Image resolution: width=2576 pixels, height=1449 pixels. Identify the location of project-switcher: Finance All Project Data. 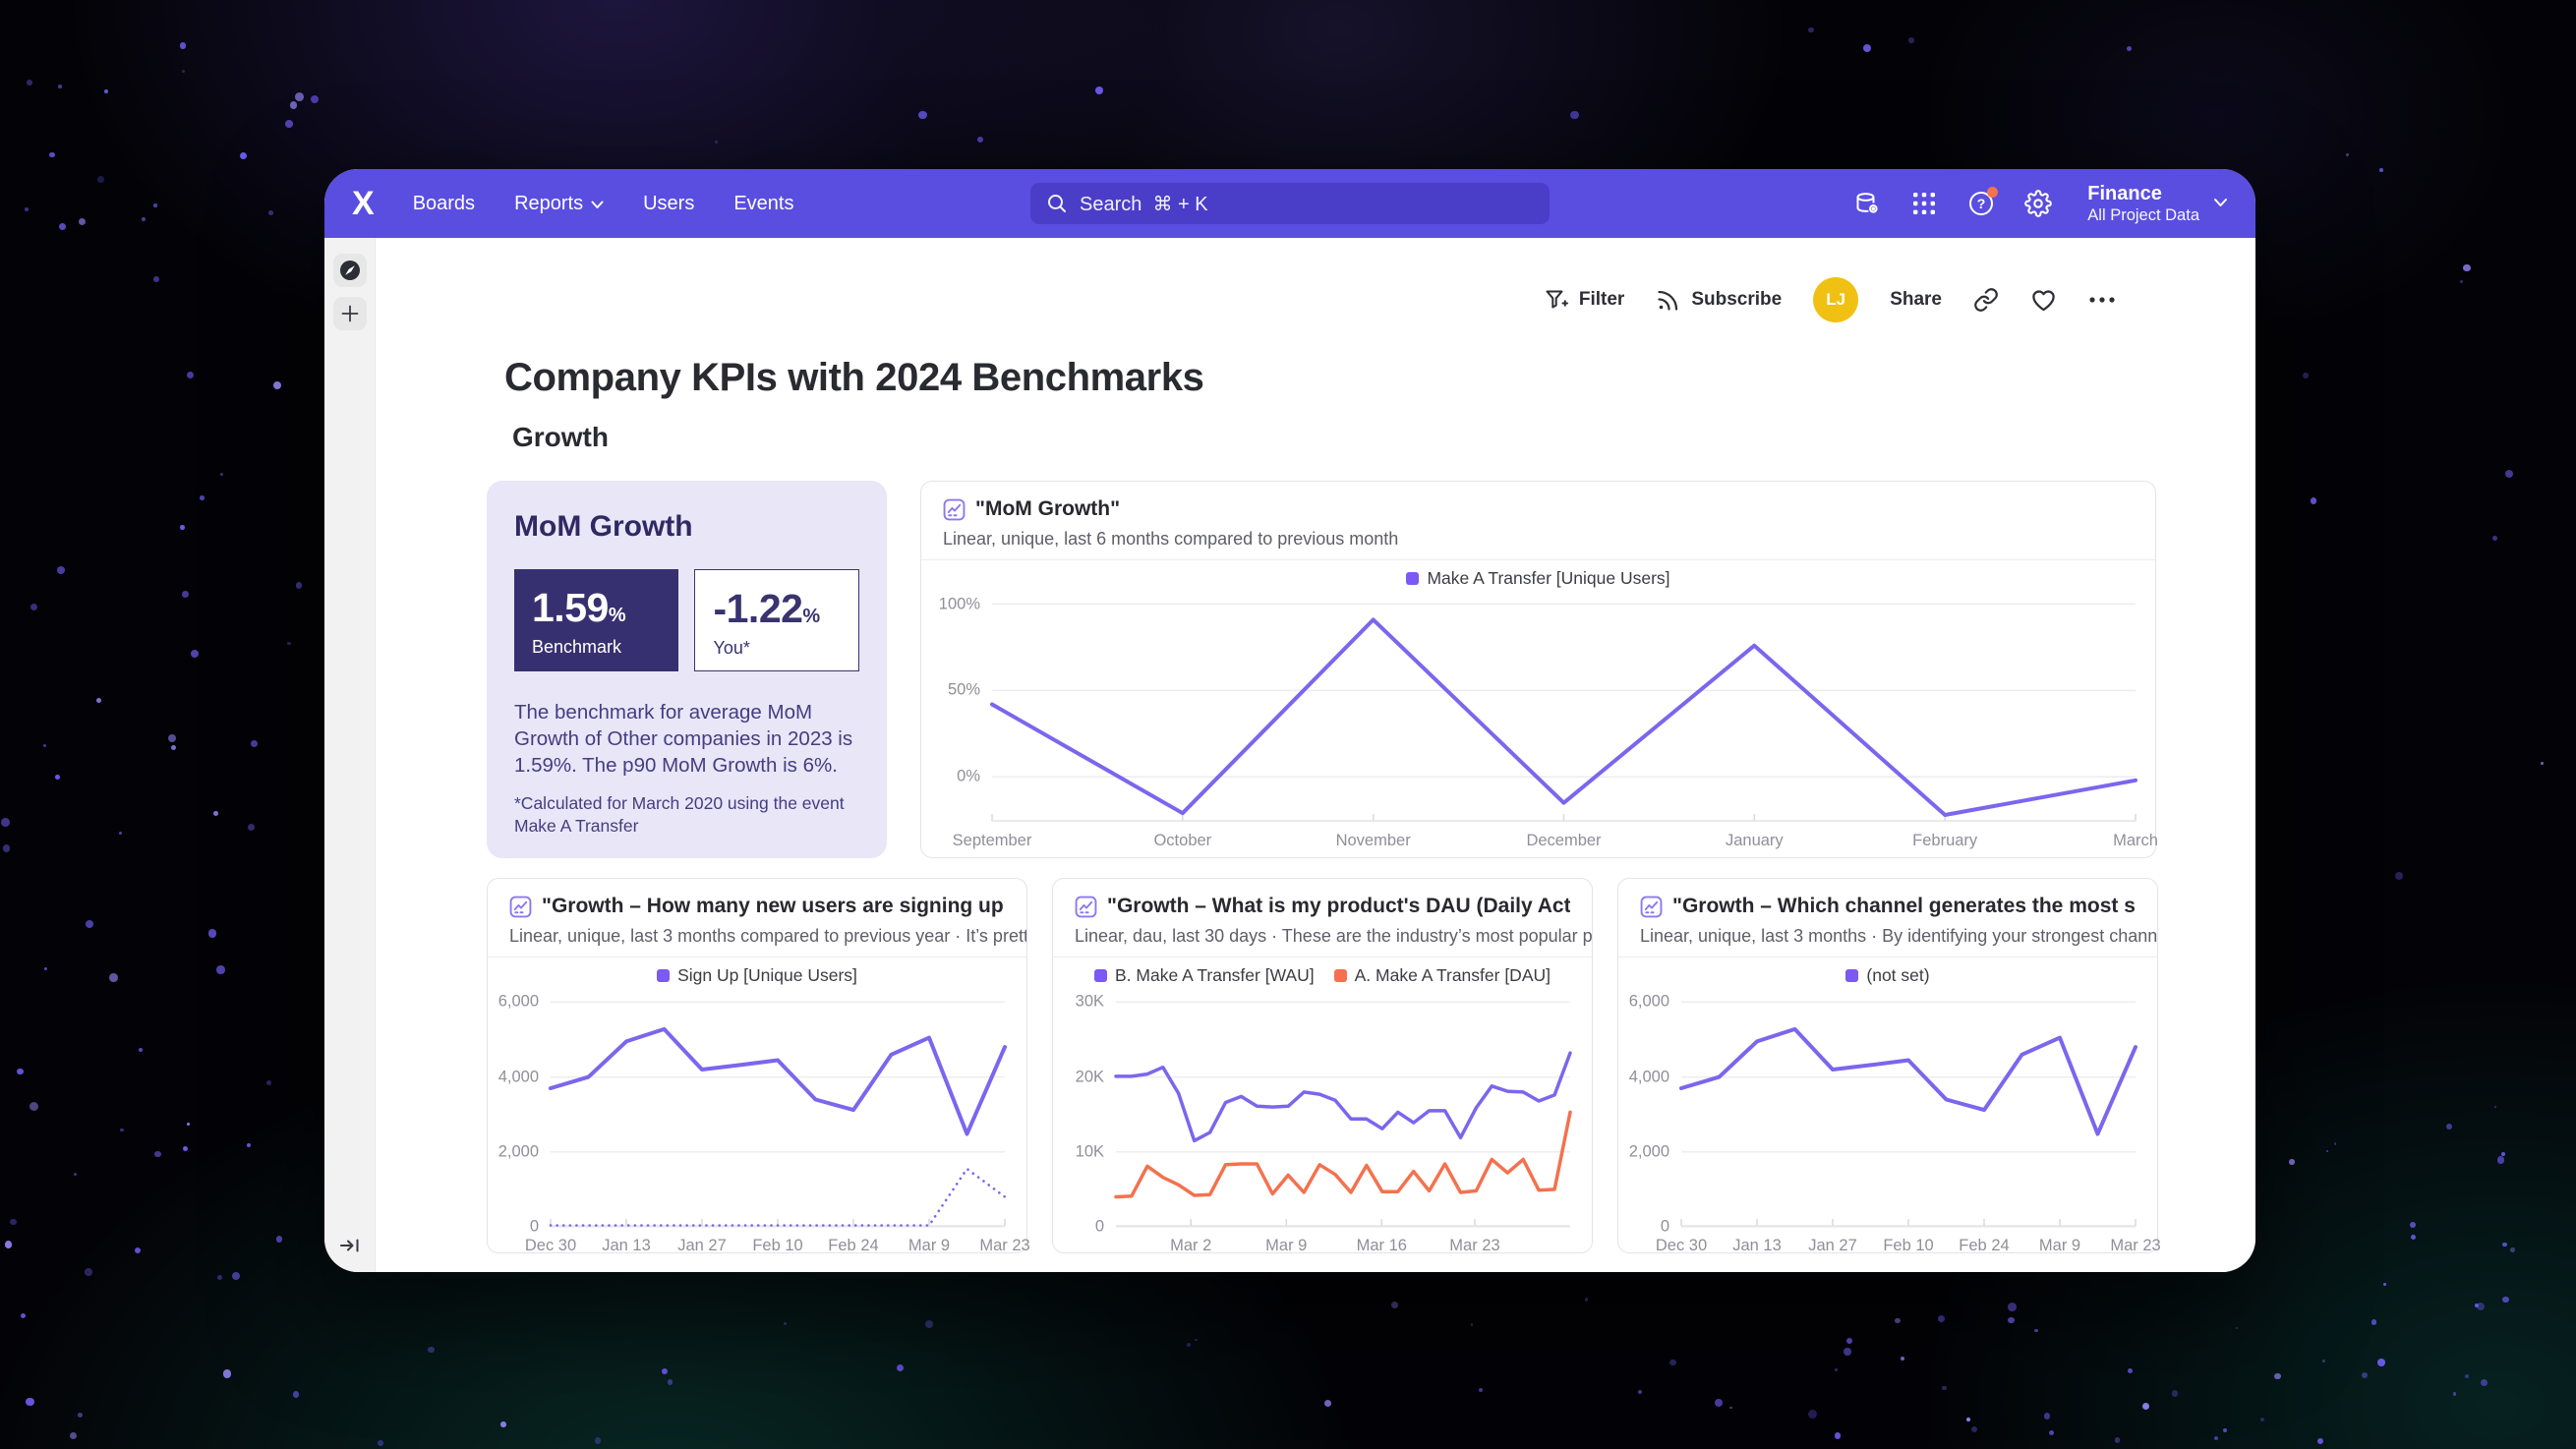
(2157, 203).